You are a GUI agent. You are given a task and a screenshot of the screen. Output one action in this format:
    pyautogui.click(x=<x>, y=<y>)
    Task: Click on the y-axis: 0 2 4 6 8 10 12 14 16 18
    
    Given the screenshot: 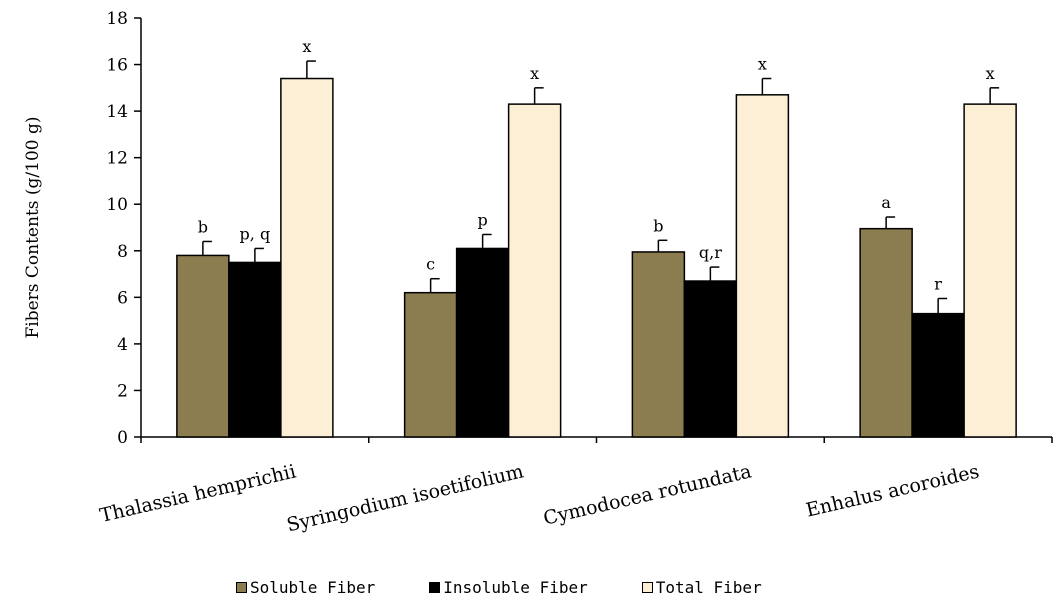 What is the action you would take?
    pyautogui.click(x=124, y=228)
    